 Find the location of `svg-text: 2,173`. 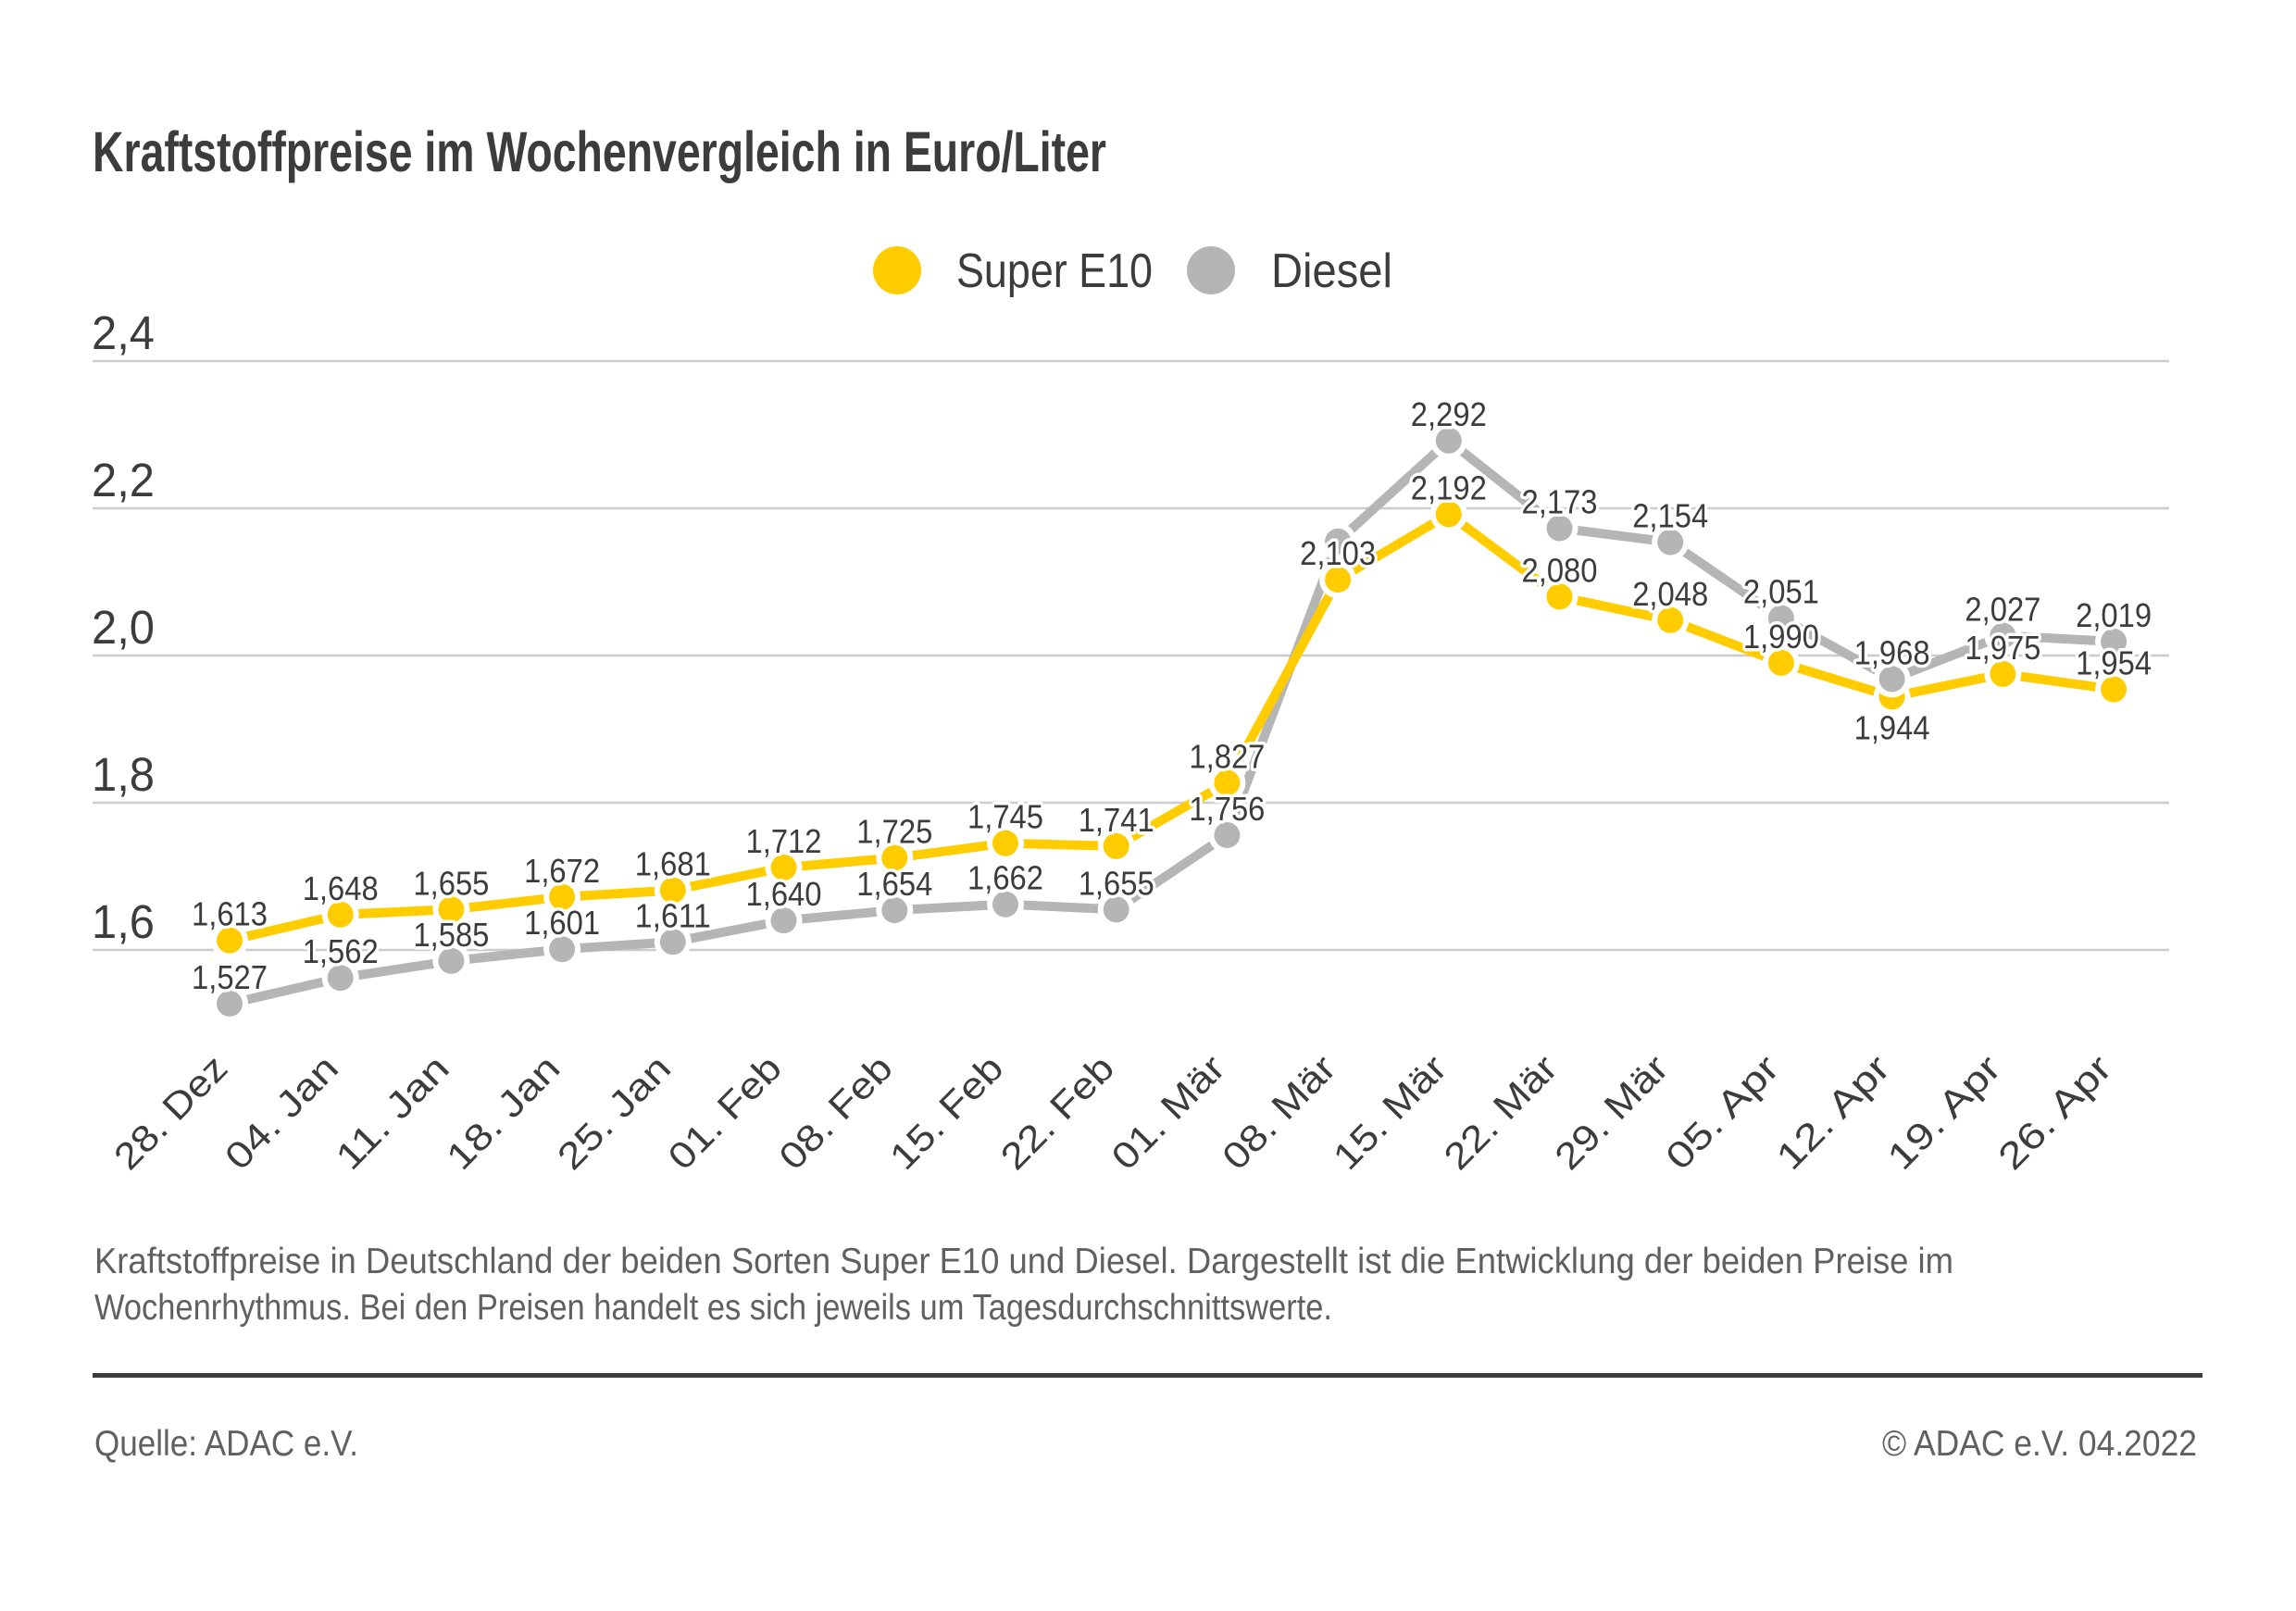

svg-text: 2,173 is located at coordinates (1560, 502).